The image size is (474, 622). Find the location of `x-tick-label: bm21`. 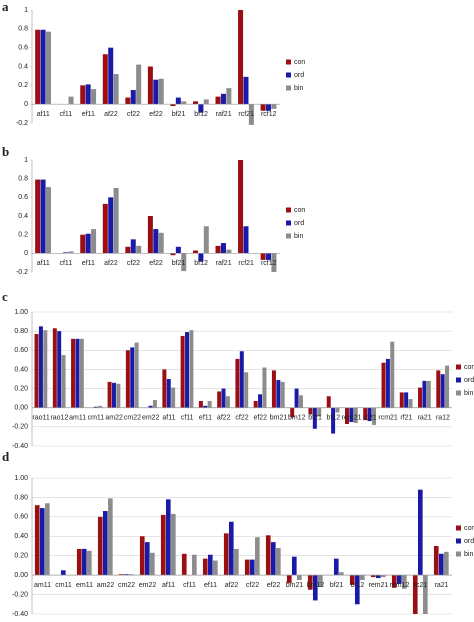

x-tick-label: bm21 is located at coordinates (295, 585).